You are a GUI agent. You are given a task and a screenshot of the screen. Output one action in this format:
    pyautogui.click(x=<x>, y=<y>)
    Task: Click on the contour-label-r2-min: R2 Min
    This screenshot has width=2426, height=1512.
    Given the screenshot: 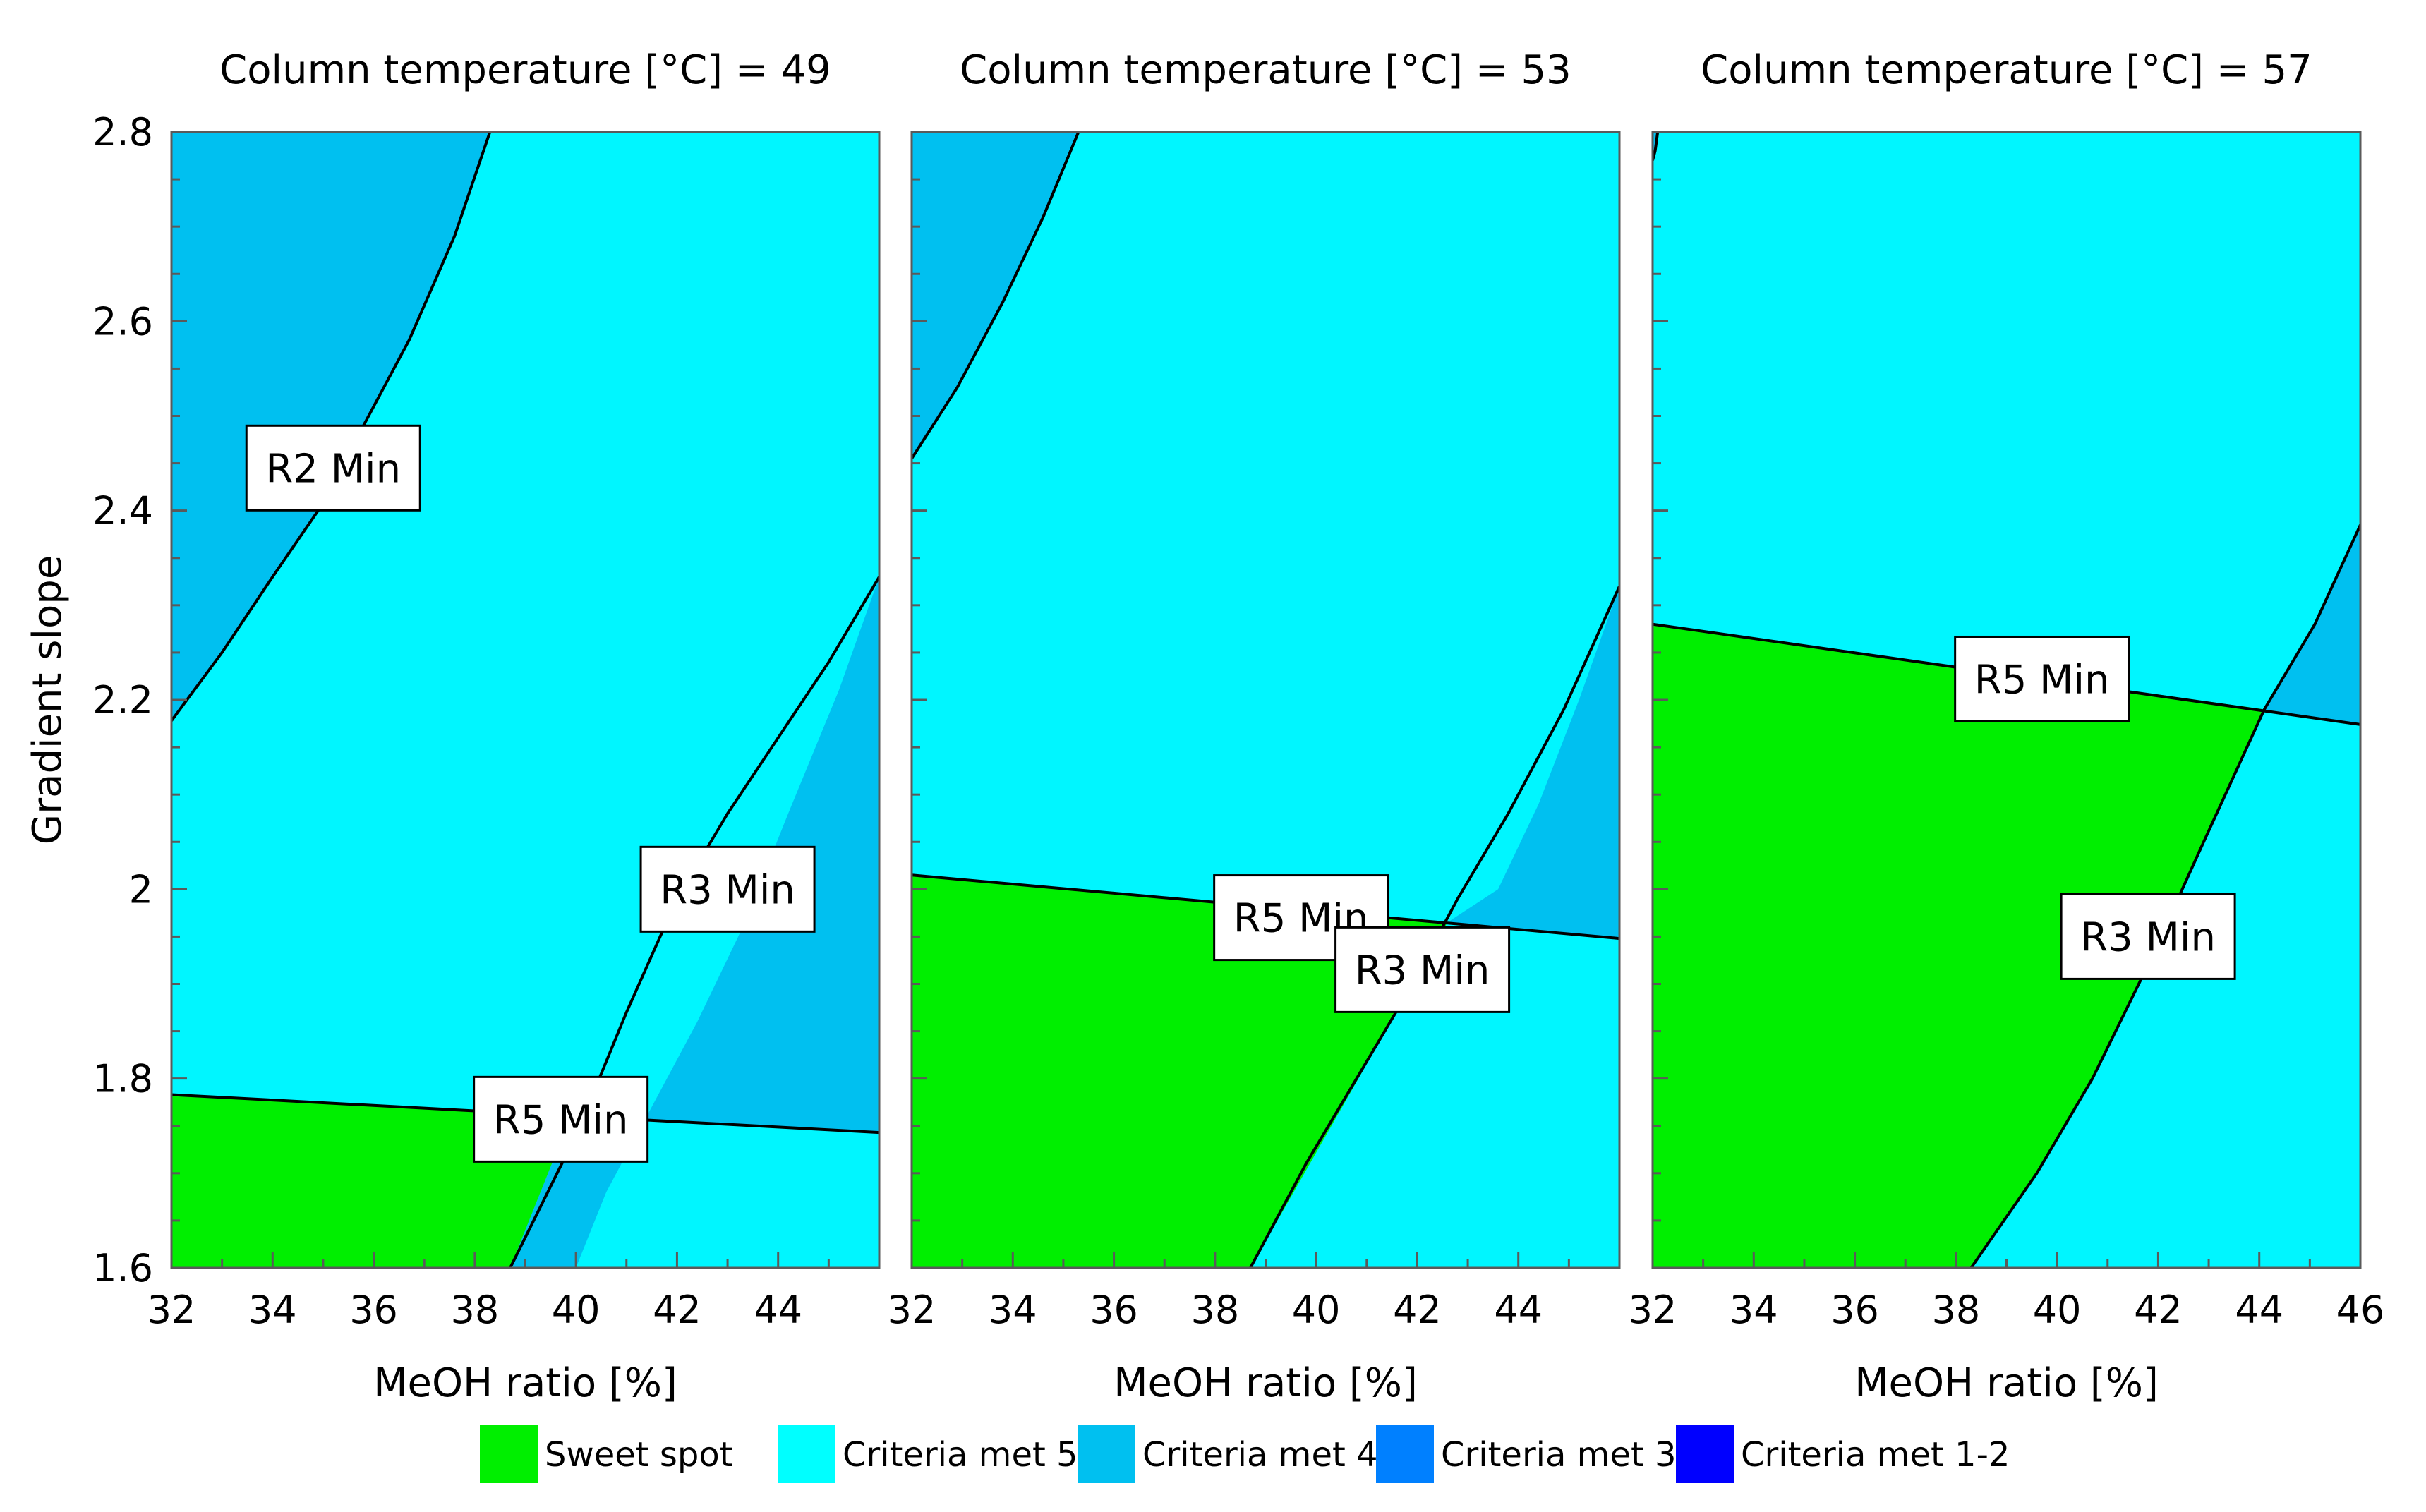 What is the action you would take?
    pyautogui.click(x=333, y=468)
    